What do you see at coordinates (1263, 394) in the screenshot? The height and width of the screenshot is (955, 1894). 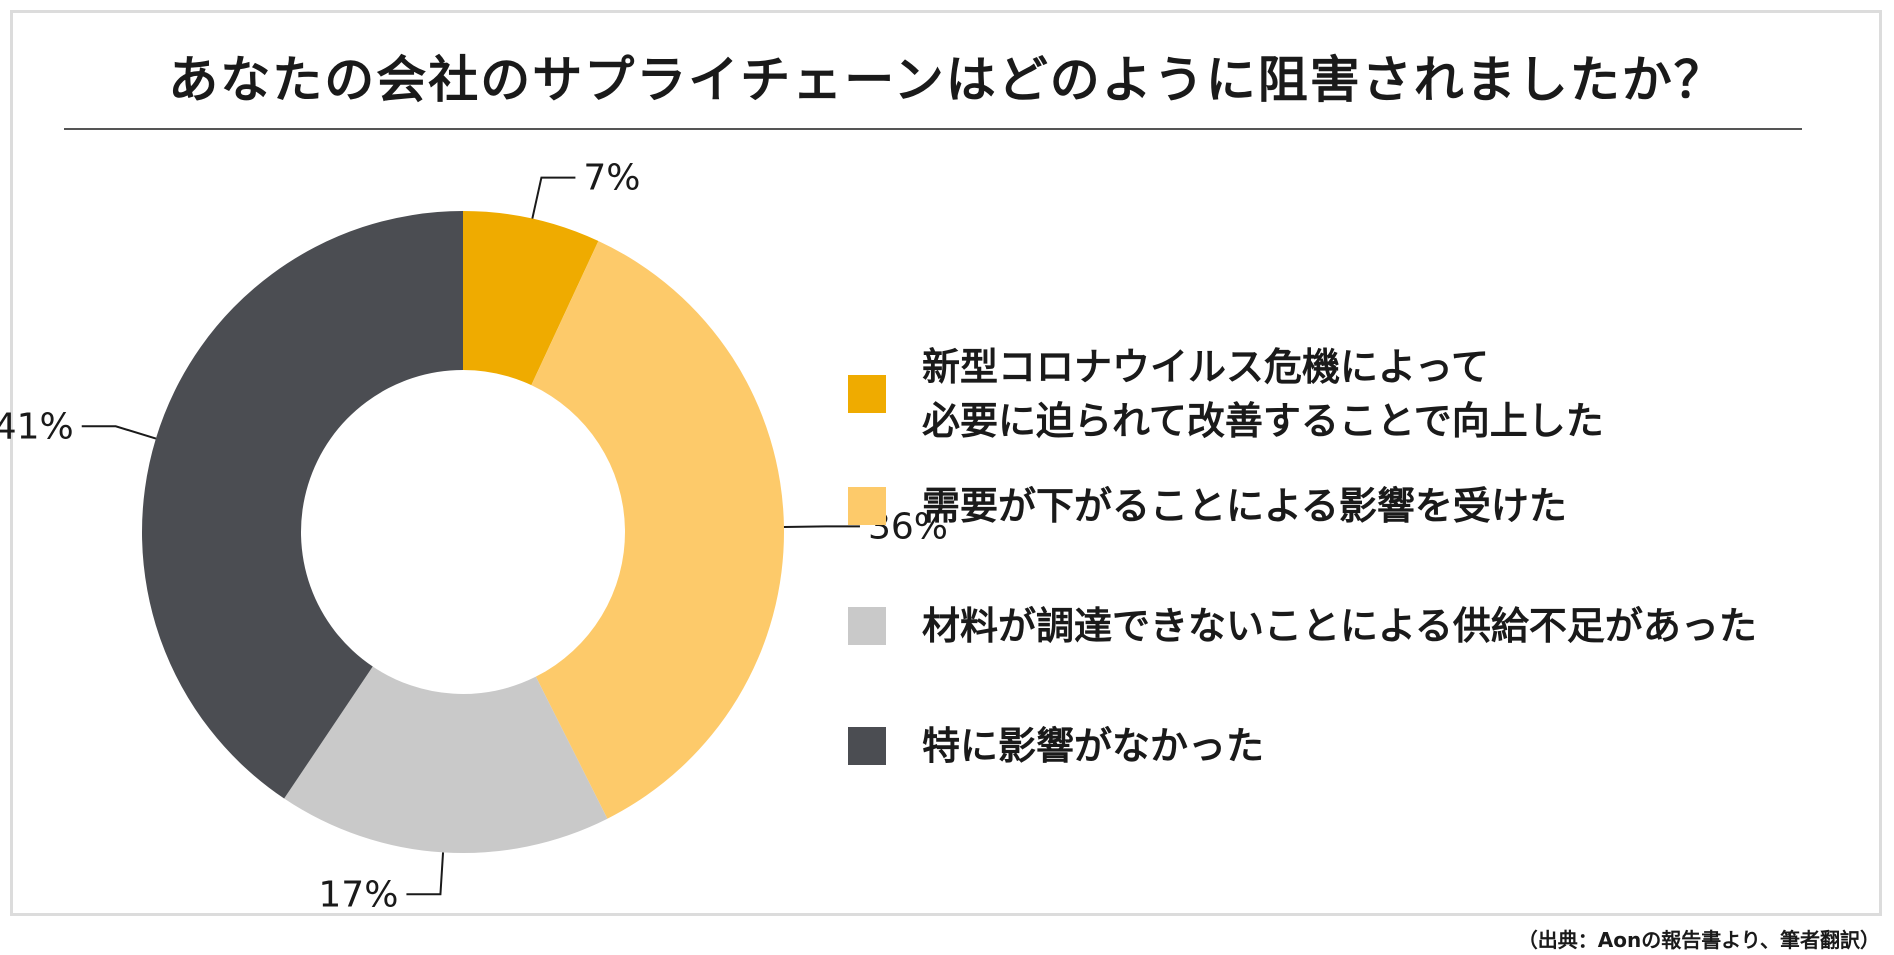 I see `legend-label: 新型コロナウイルス危機によって 必要に迫られて改善することで向上した` at bounding box center [1263, 394].